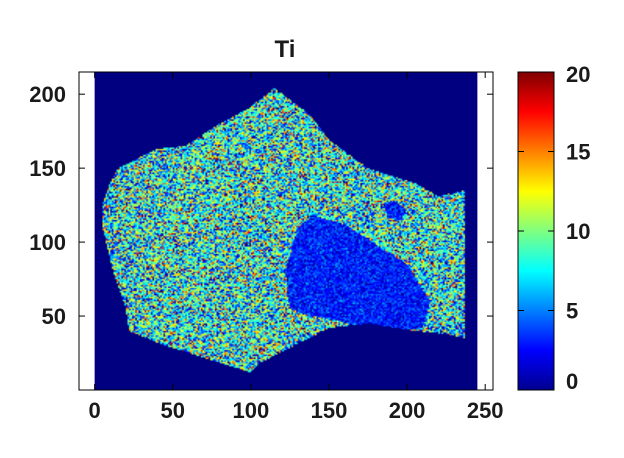 The image size is (624, 458). What do you see at coordinates (250, 410) in the screenshot?
I see `x-tick-label: 100` at bounding box center [250, 410].